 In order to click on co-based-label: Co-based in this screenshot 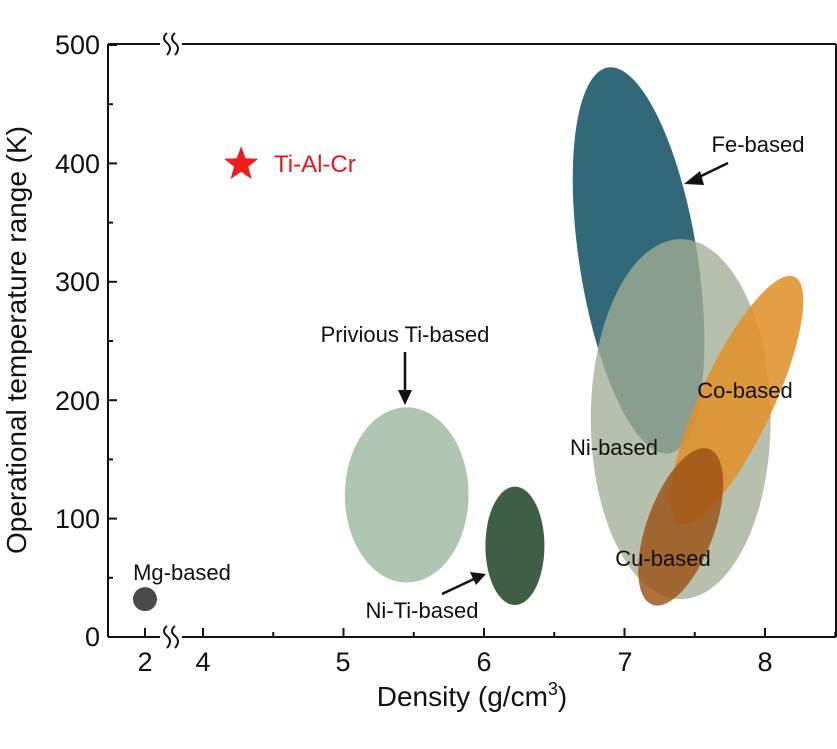, I will do `click(744, 390)`.